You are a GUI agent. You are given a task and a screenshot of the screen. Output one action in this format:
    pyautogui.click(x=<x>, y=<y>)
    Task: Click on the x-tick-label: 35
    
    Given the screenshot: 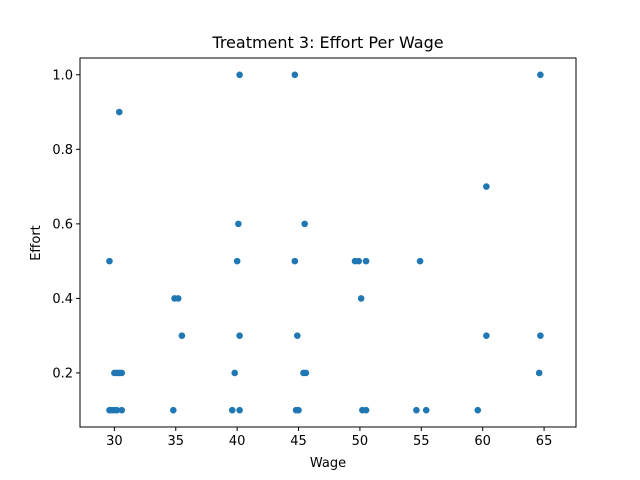 What is the action you would take?
    pyautogui.click(x=175, y=441)
    